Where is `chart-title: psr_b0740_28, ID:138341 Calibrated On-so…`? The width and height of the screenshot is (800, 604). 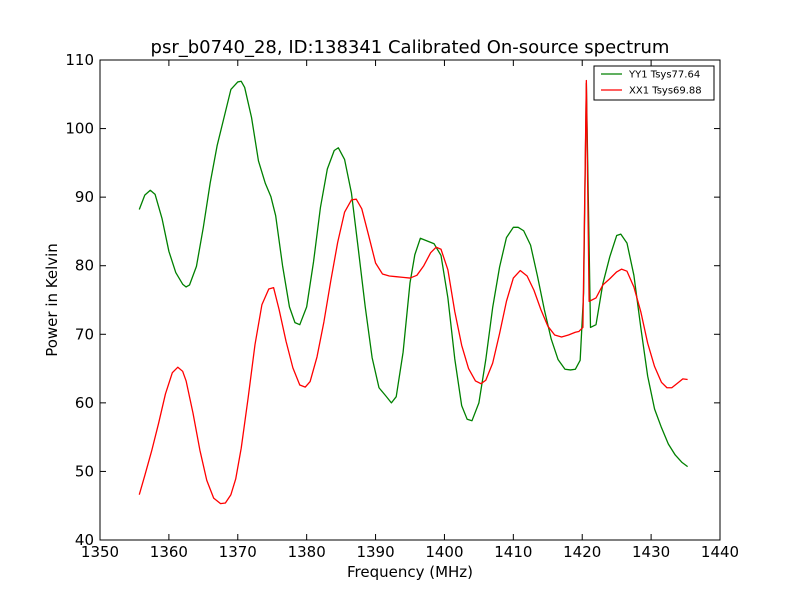
chart-title: psr_b0740_28, ID:138341 Calibrated On-so… is located at coordinates (410, 47).